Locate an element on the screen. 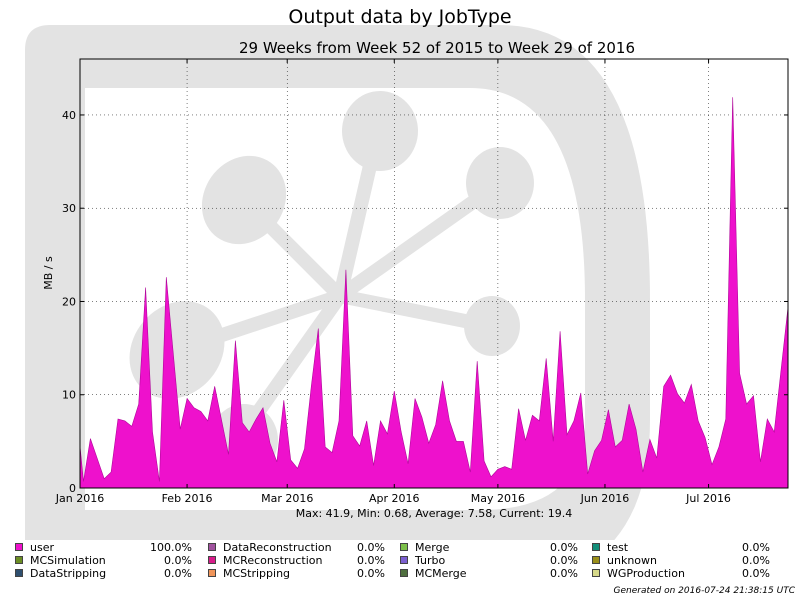  legend-label: MCReconstruction is located at coordinates (273, 560).